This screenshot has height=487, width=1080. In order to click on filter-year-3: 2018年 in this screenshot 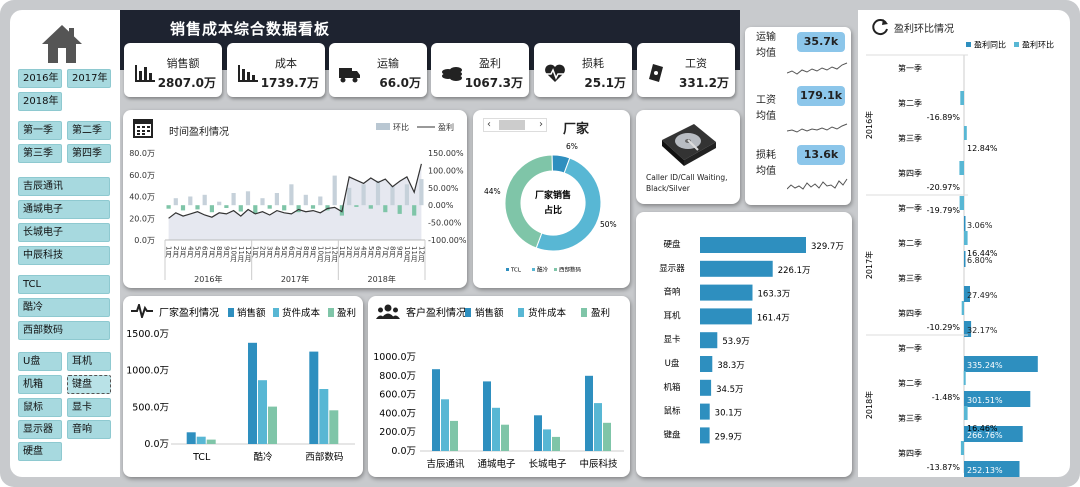, I will do `click(40, 101)`.